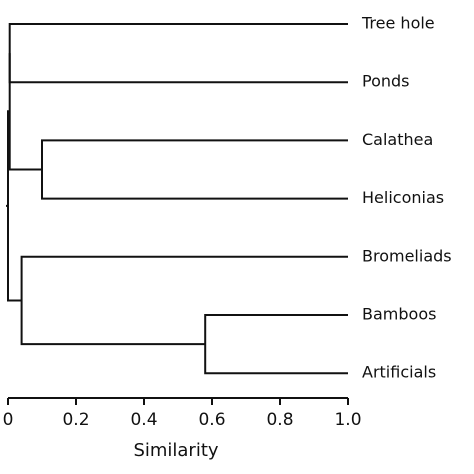 The height and width of the screenshot is (474, 474). I want to click on leaf-label: Tree hole, so click(398, 23).